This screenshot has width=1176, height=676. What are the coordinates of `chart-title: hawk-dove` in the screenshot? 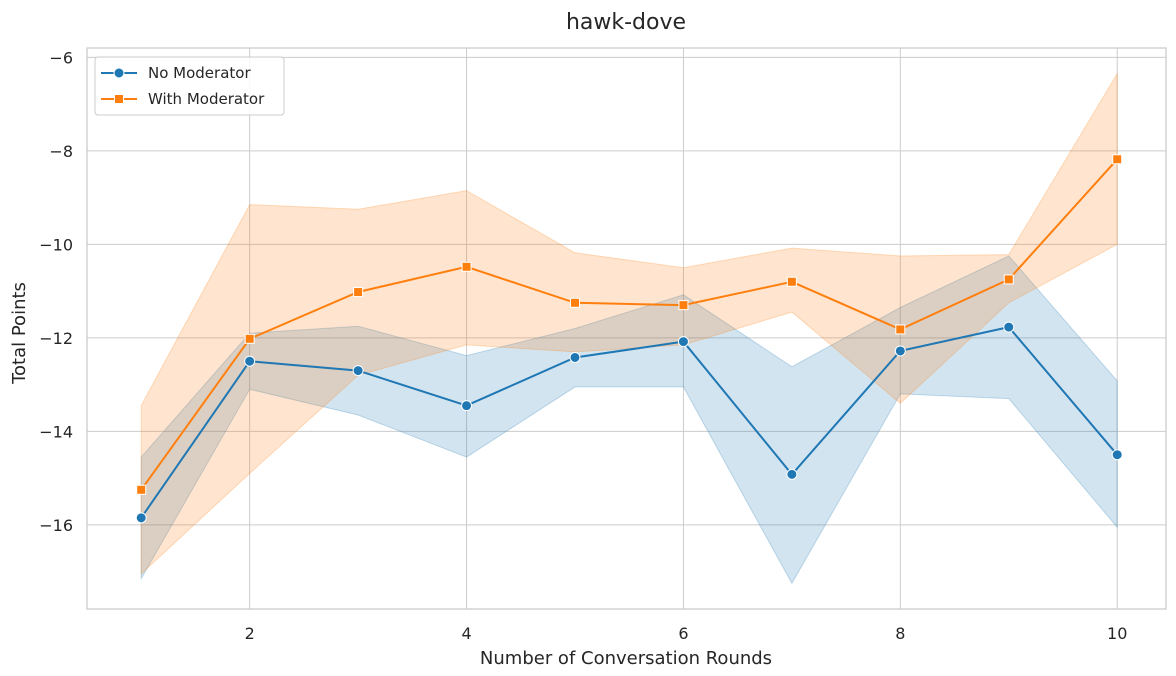 It's located at (626, 22).